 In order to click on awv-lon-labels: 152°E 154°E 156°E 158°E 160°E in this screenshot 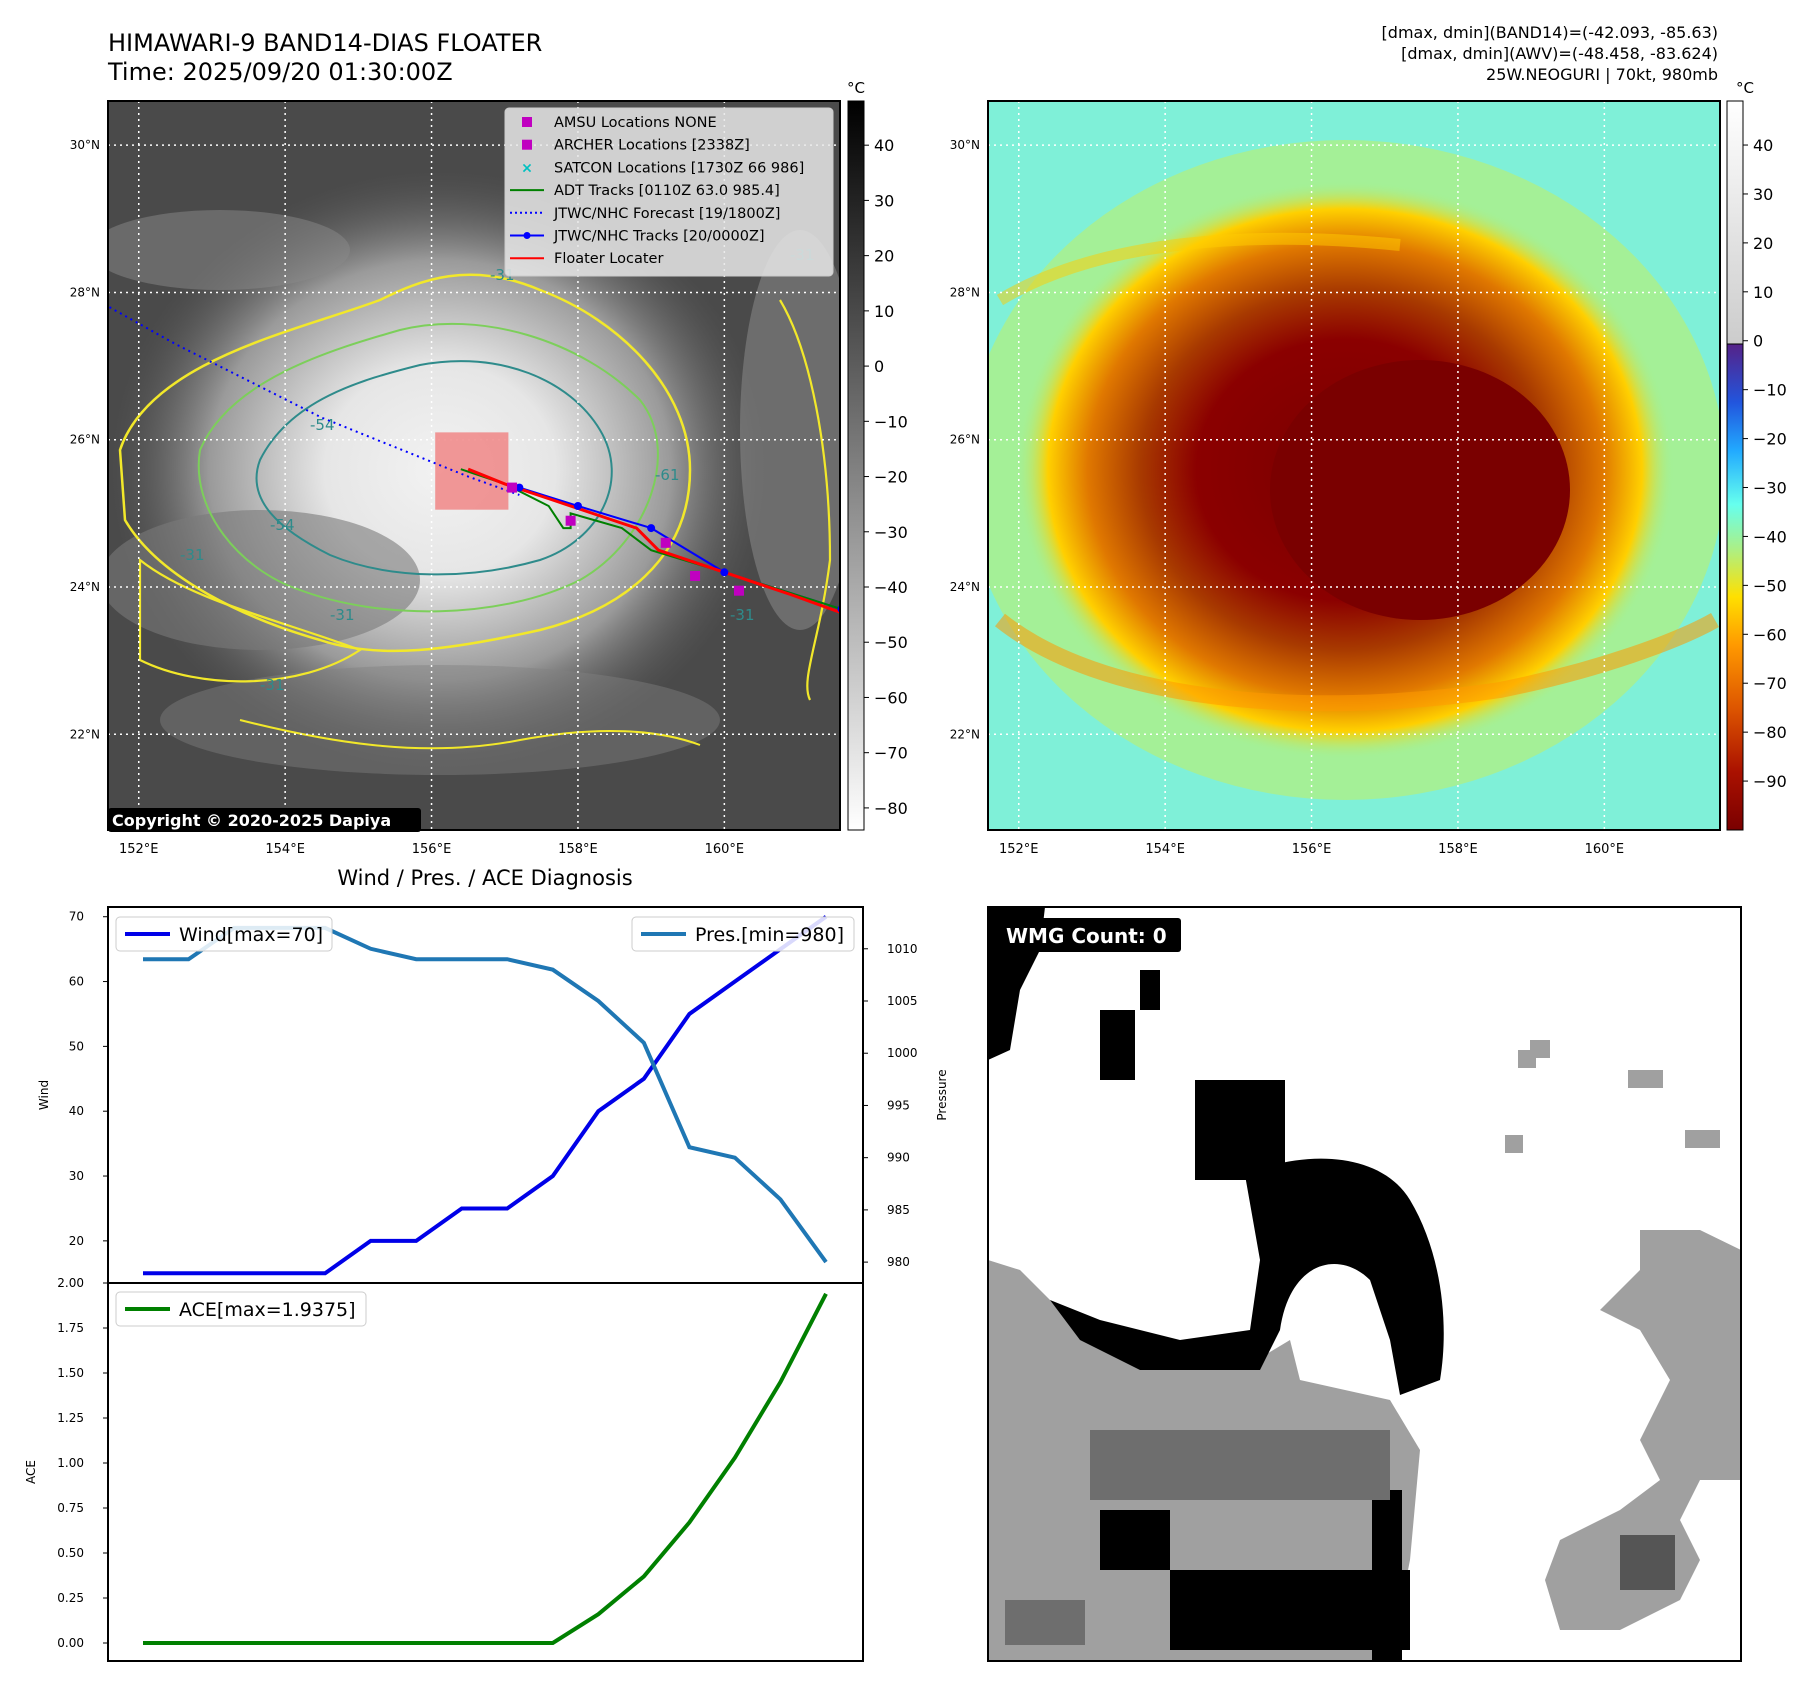, I will do `click(1311, 849)`.